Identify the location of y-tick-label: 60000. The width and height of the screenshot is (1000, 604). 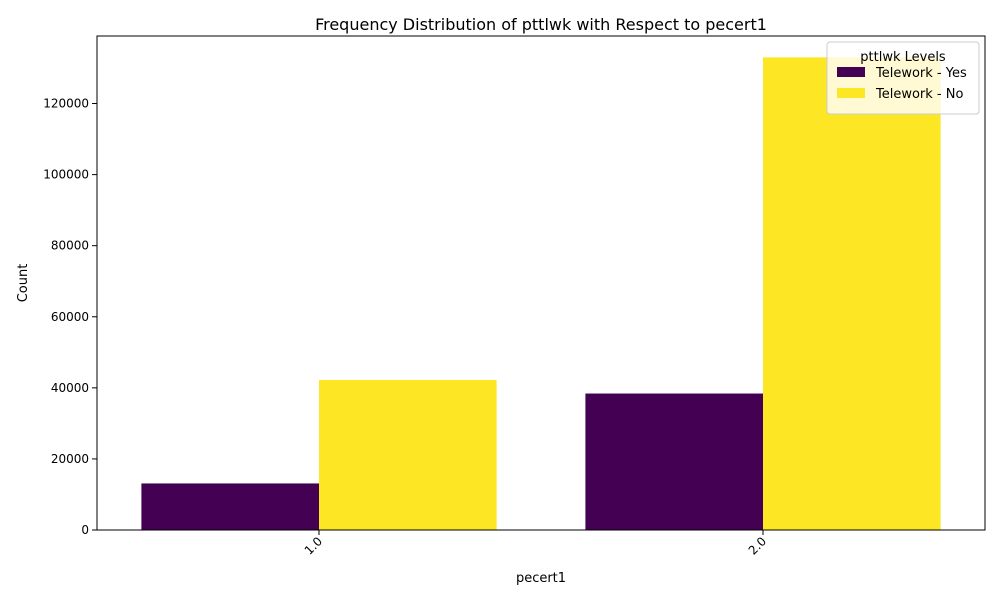
(70, 317).